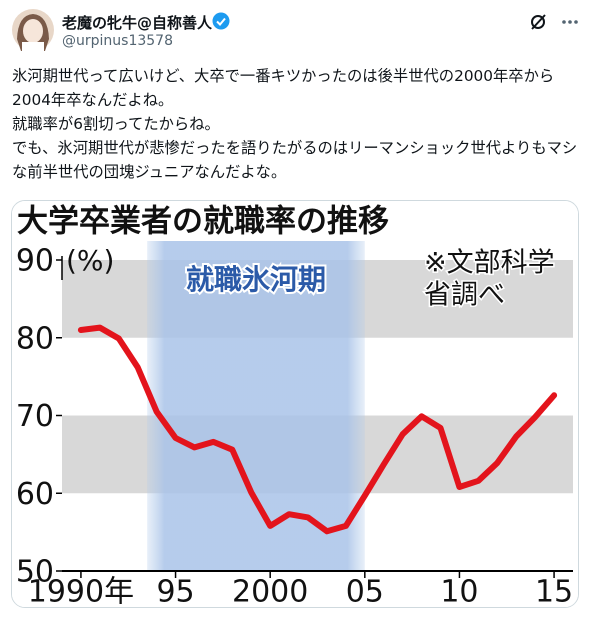 Image resolution: width=593 pixels, height=617 pixels. I want to click on chart-title: 大学卒業者の就職率の推移, so click(203, 222).